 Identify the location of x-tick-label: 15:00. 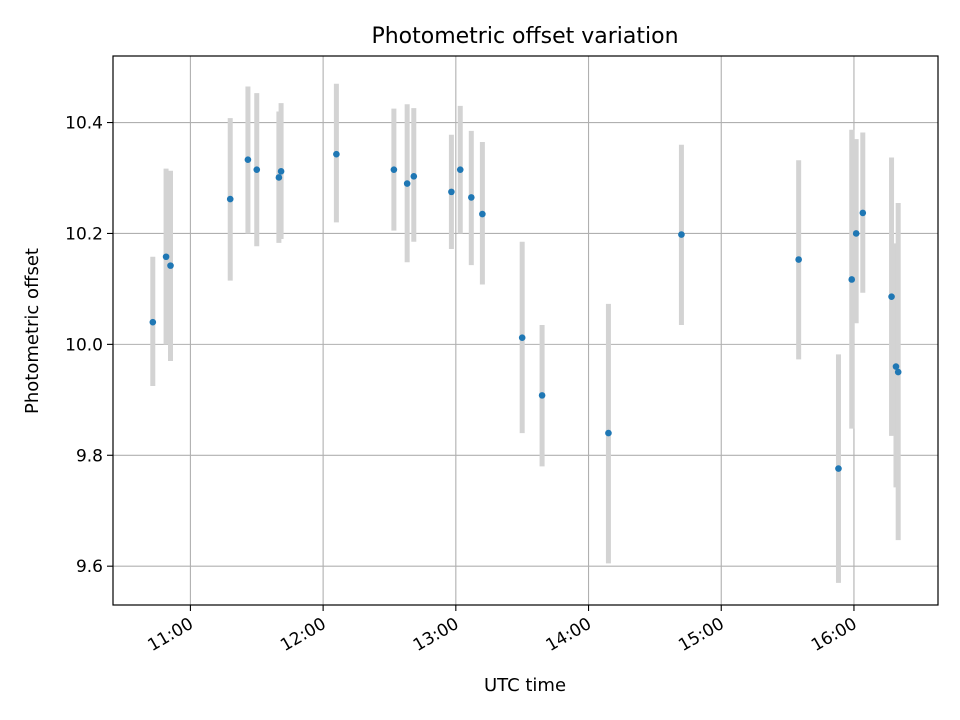
(701, 635).